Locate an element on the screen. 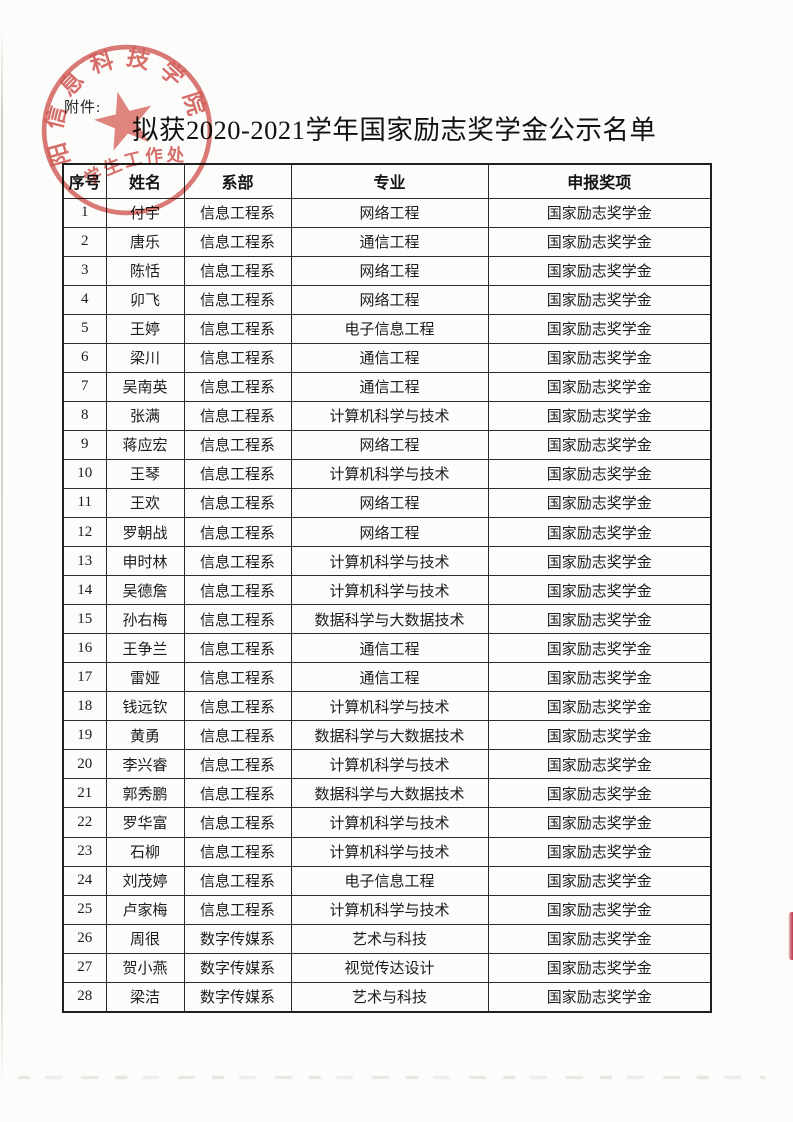 Image resolution: width=793 pixels, height=1122 pixels. table-row: 28 梁洁 数字传媒系 艺术与科技 国家励志奖学金 is located at coordinates (387, 997).